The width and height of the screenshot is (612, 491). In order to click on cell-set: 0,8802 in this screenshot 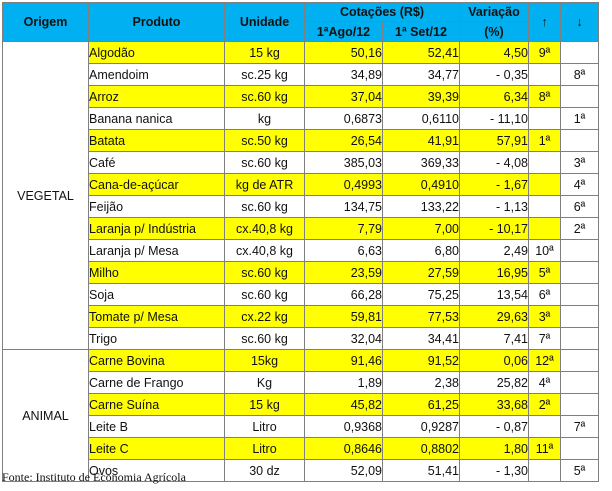, I will do `click(421, 448)`.